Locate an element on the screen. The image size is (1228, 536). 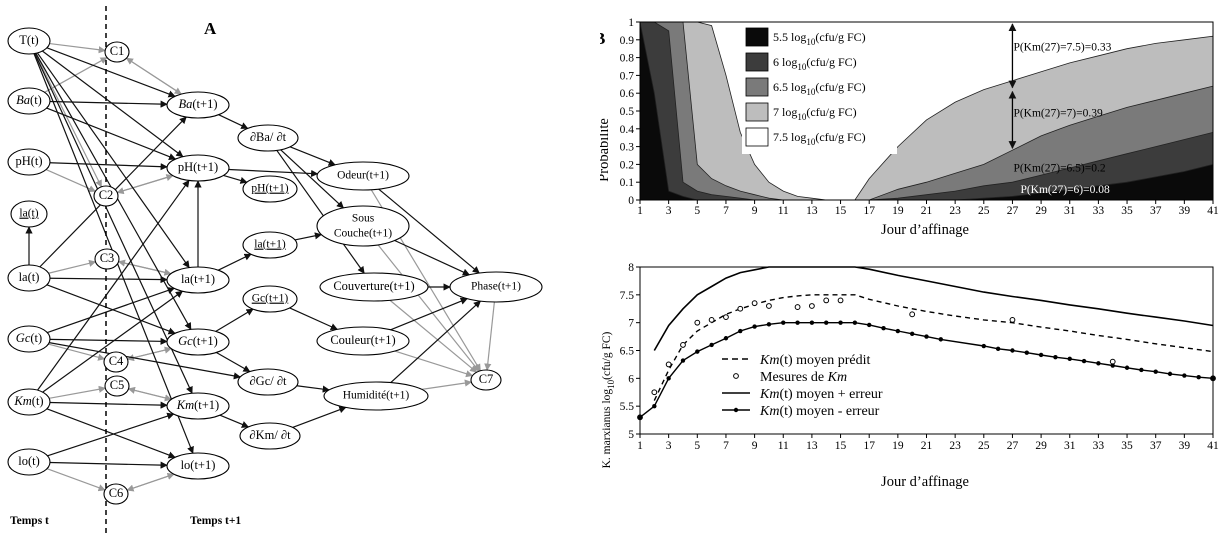
edge-lot-lo1 is located at coordinates (108, 465).